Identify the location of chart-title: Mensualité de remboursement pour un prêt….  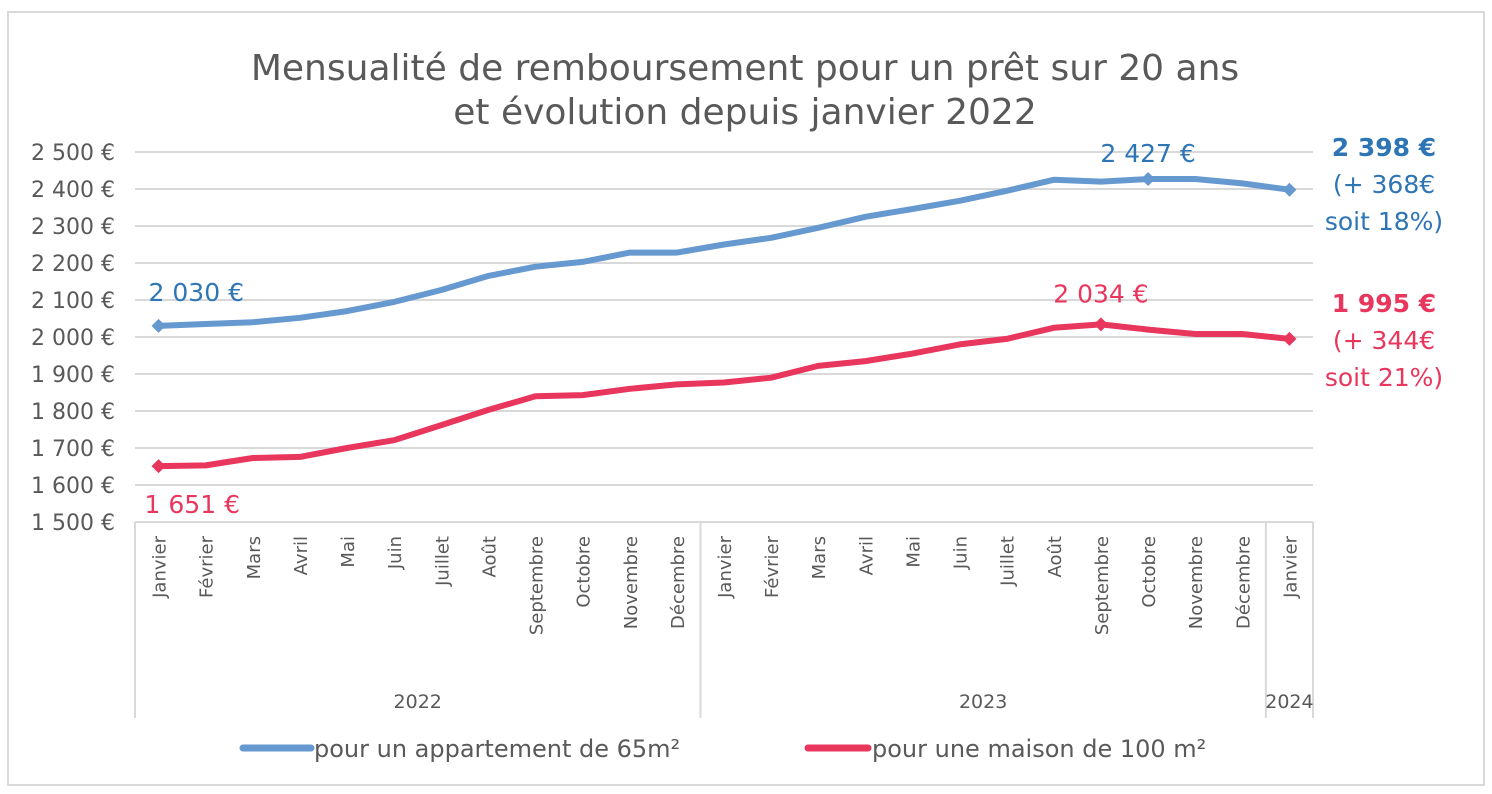
(745, 90).